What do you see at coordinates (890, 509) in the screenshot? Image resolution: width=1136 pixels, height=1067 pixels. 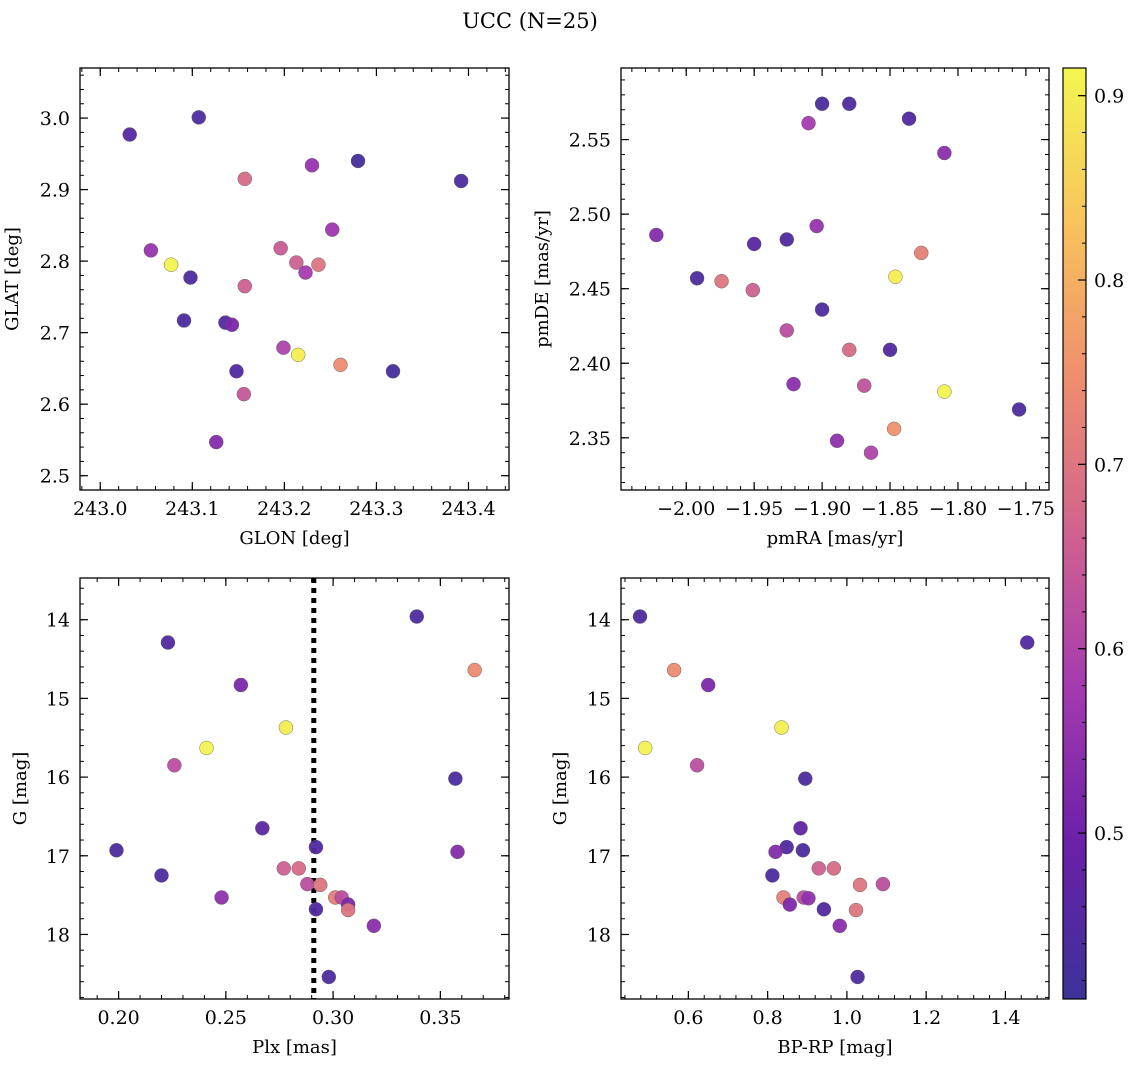 I see `x-tick-label: −1.85` at bounding box center [890, 509].